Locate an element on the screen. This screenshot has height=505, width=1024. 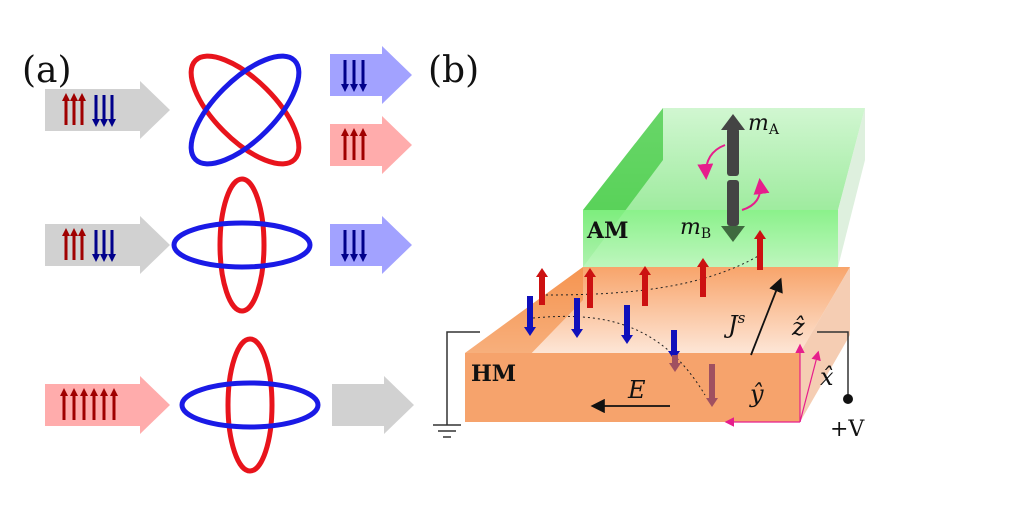
voltage-label: +V is located at coordinates (847, 429).